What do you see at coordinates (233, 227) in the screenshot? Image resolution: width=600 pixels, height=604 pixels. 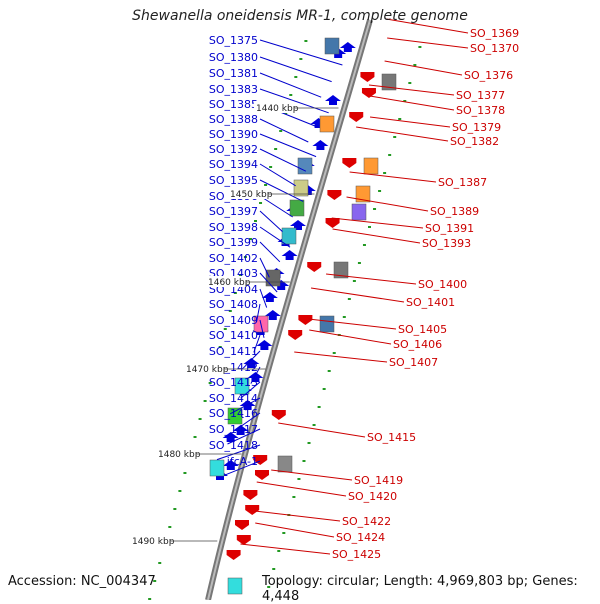 I see `gene-label-forward: SO_1398` at bounding box center [233, 227].